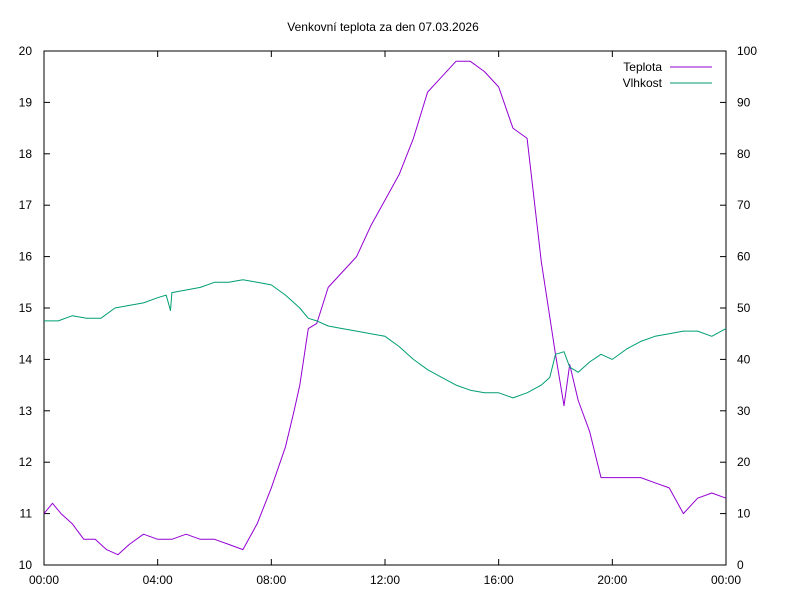  Describe the element at coordinates (26, 257) in the screenshot. I see `y-tick-label: 16` at that location.